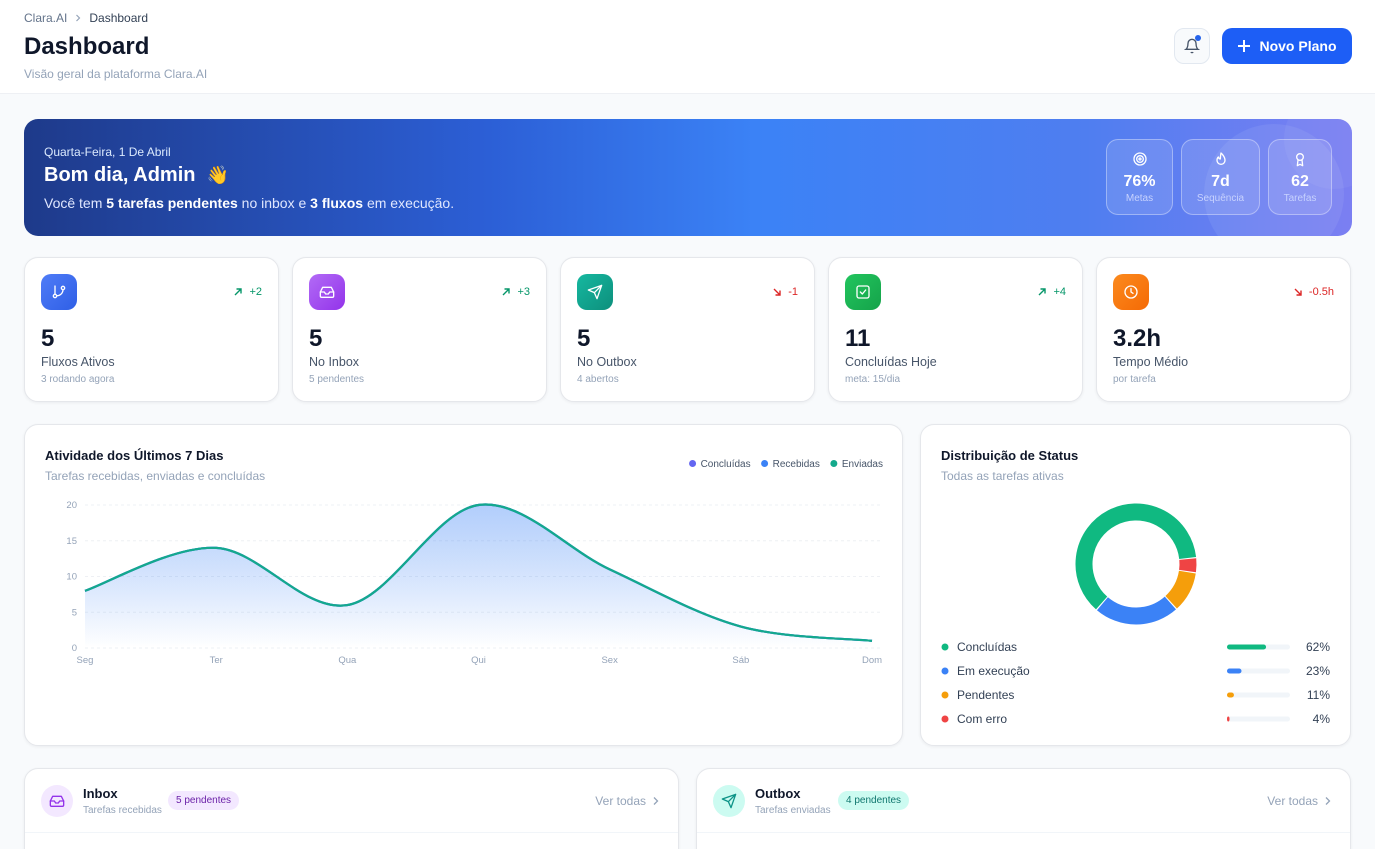  I want to click on badge-dot, so click(1198, 38).